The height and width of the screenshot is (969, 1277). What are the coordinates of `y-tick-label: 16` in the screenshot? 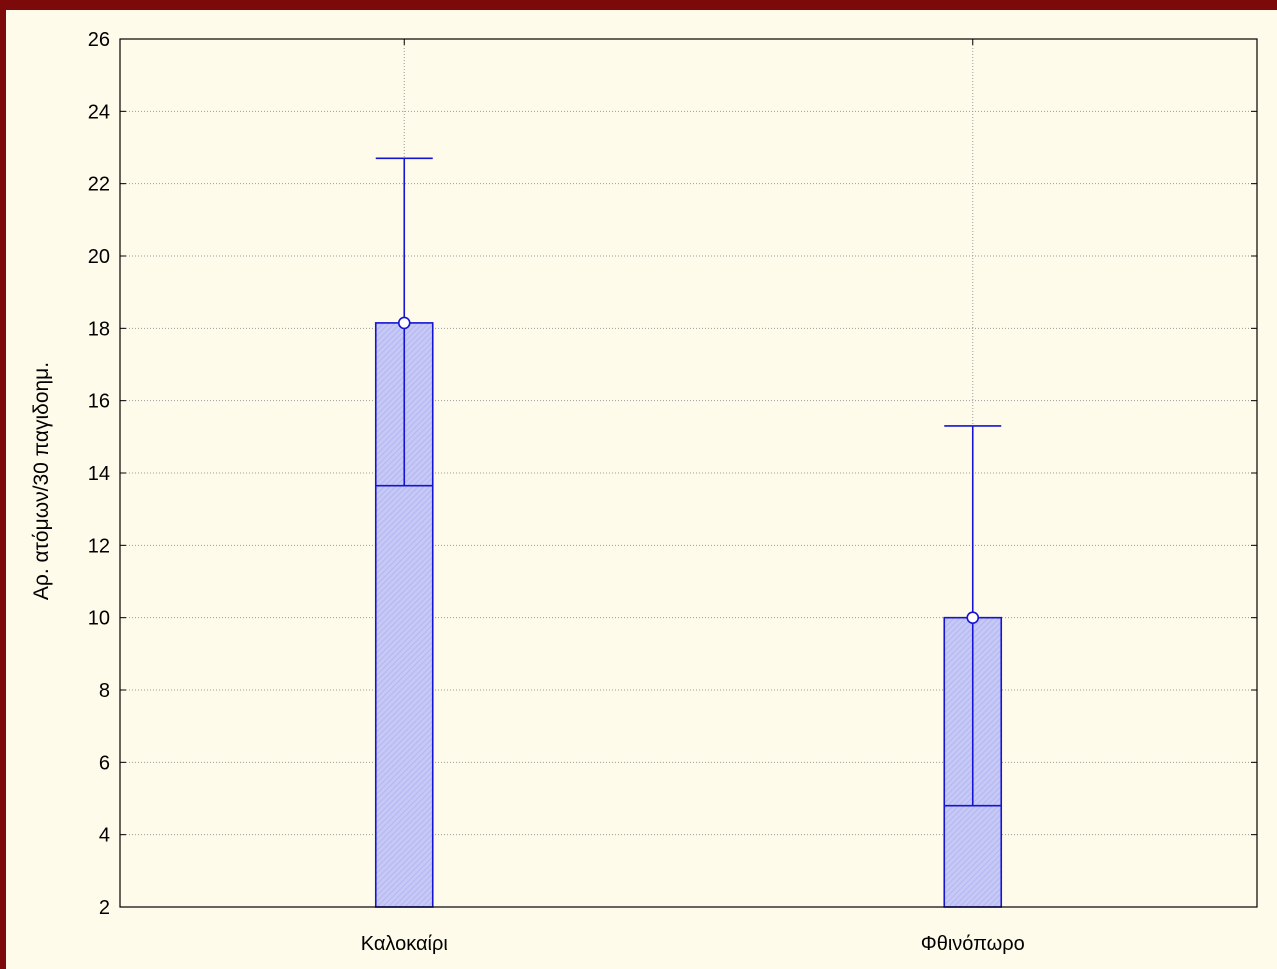 It's located at (99, 402).